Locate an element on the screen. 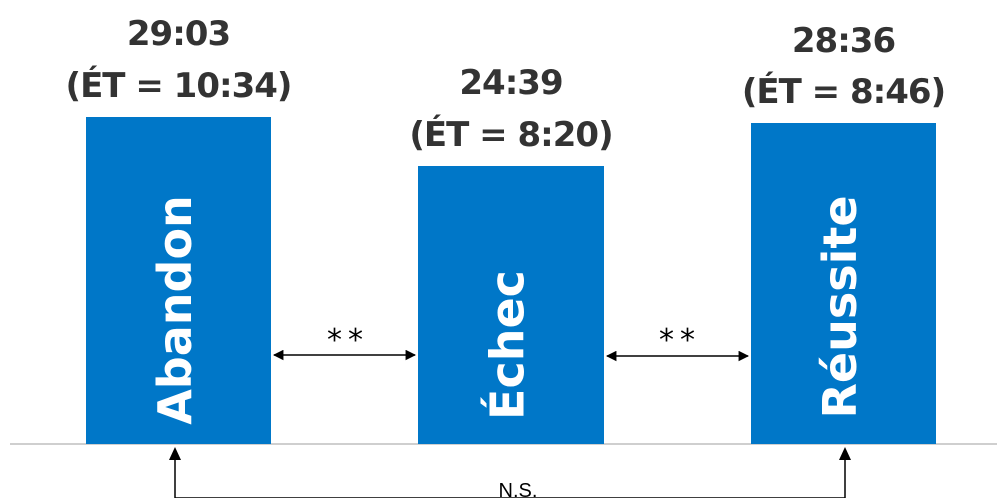  sd-label-echec: (ÉT = 8:20) is located at coordinates (510, 134).